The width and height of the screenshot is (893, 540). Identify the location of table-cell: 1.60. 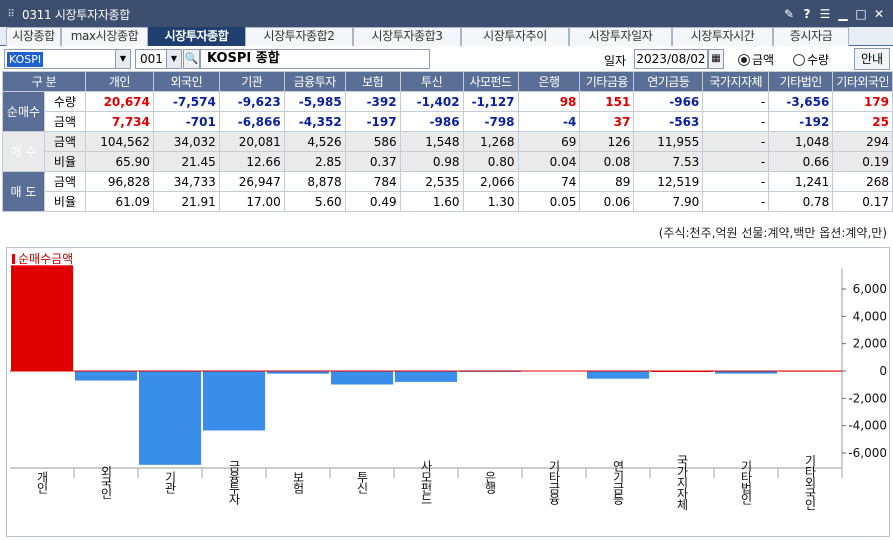
(431, 201).